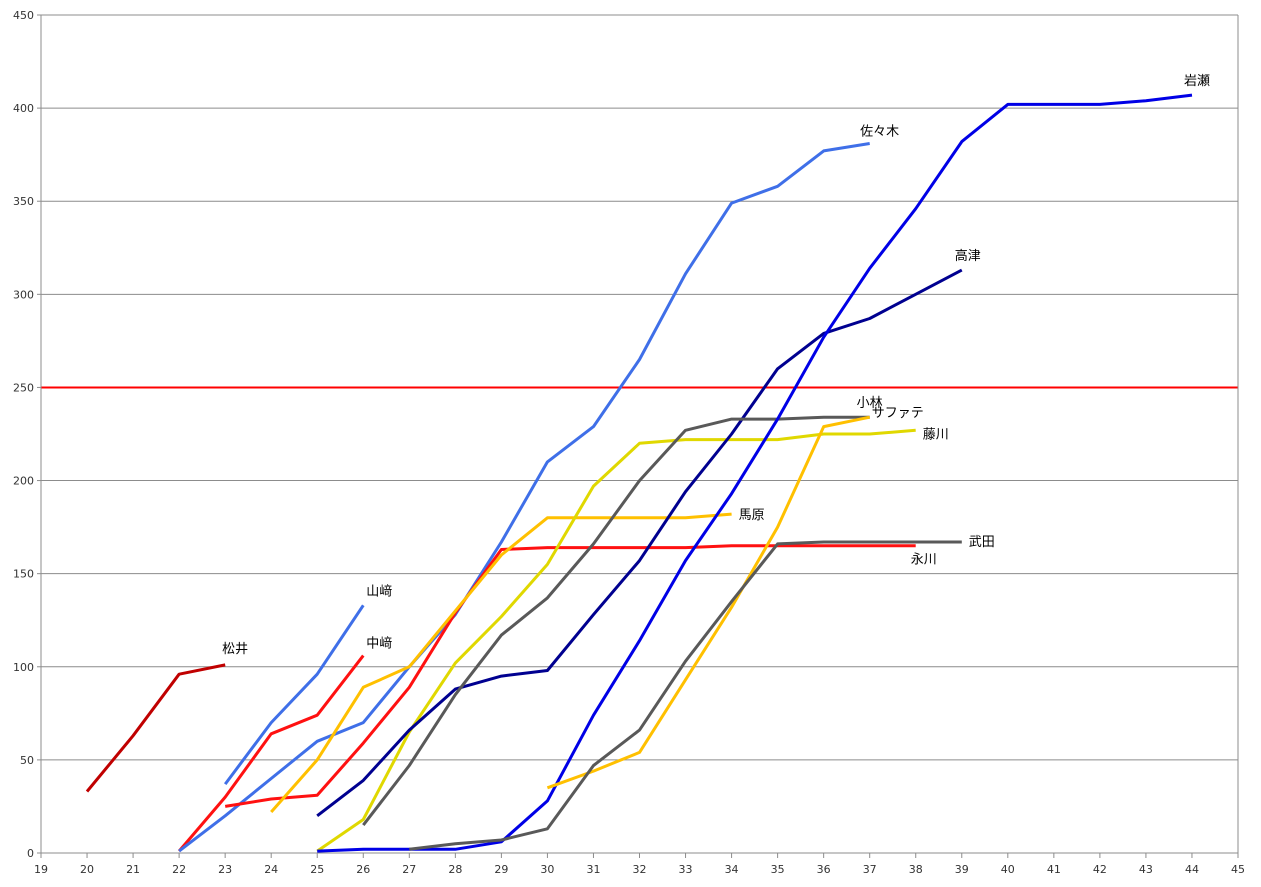 This screenshot has width=1261, height=887. What do you see at coordinates (1100, 869) in the screenshot?
I see `x-tick-label: 42` at bounding box center [1100, 869].